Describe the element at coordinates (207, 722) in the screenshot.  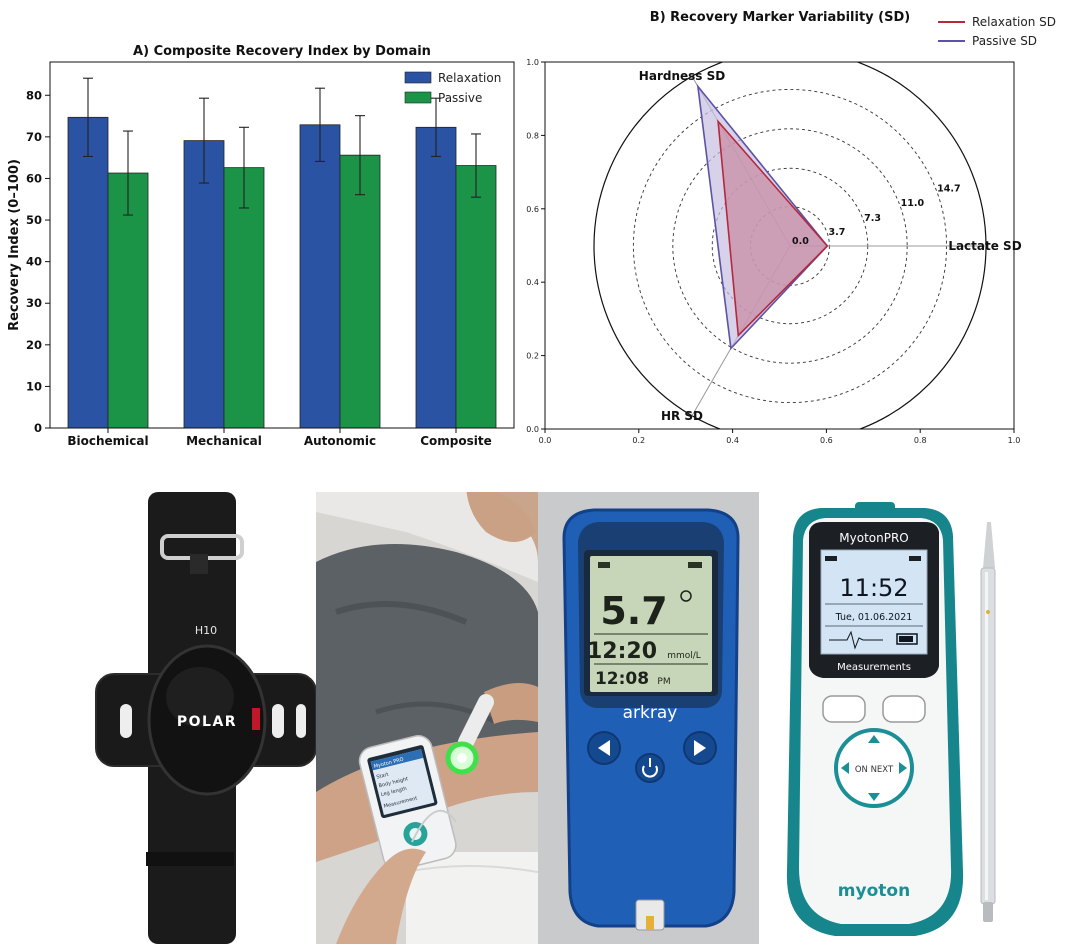
I see `polar-logo: POLAR` at that location.